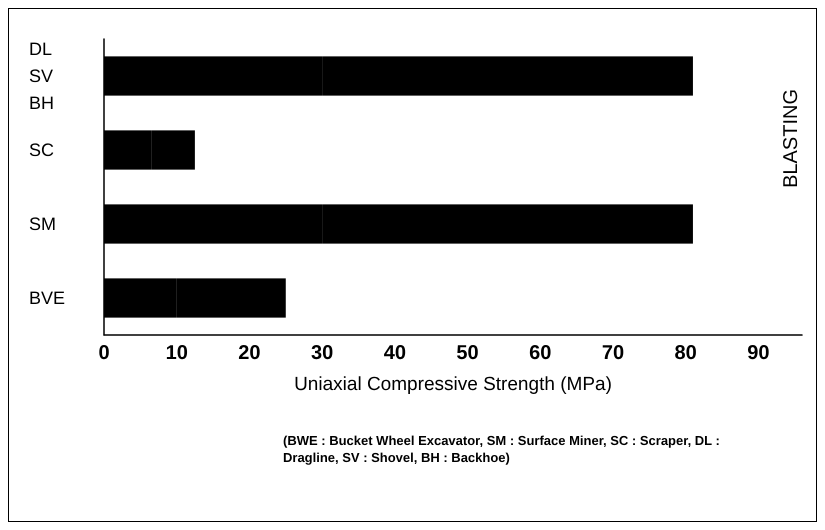 This screenshot has height=530, width=825. Describe the element at coordinates (467, 353) in the screenshot. I see `x-tick-label: 50` at that location.